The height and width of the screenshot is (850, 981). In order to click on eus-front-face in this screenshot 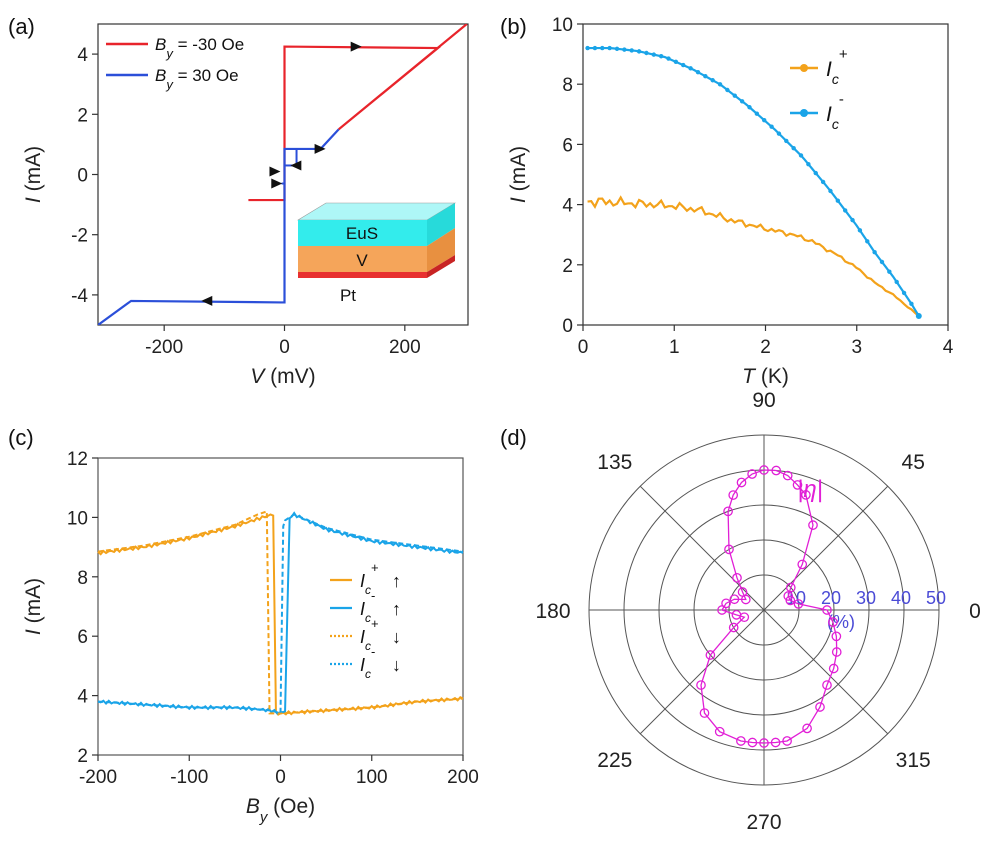, I will do `click(362, 233)`.